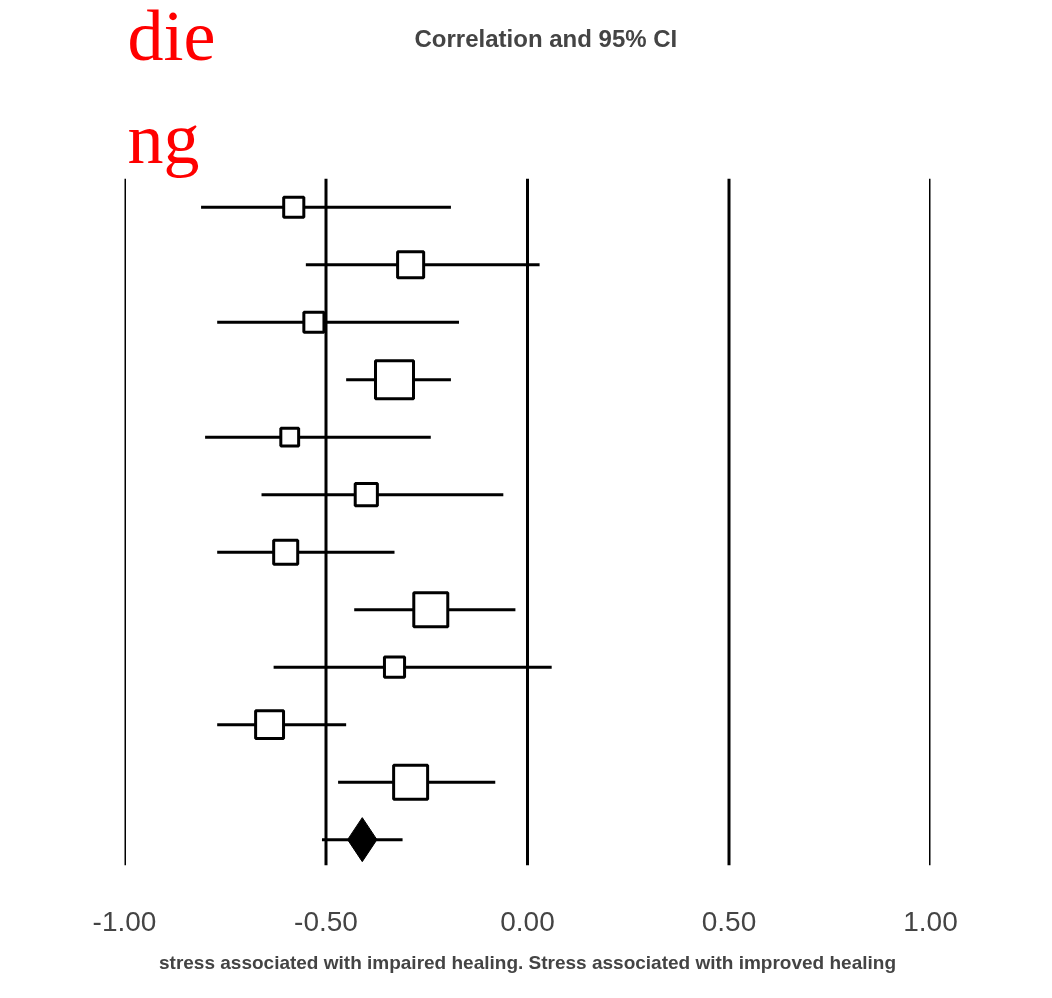  I want to click on chart-title: Correlation and 95% CI, so click(546, 38).